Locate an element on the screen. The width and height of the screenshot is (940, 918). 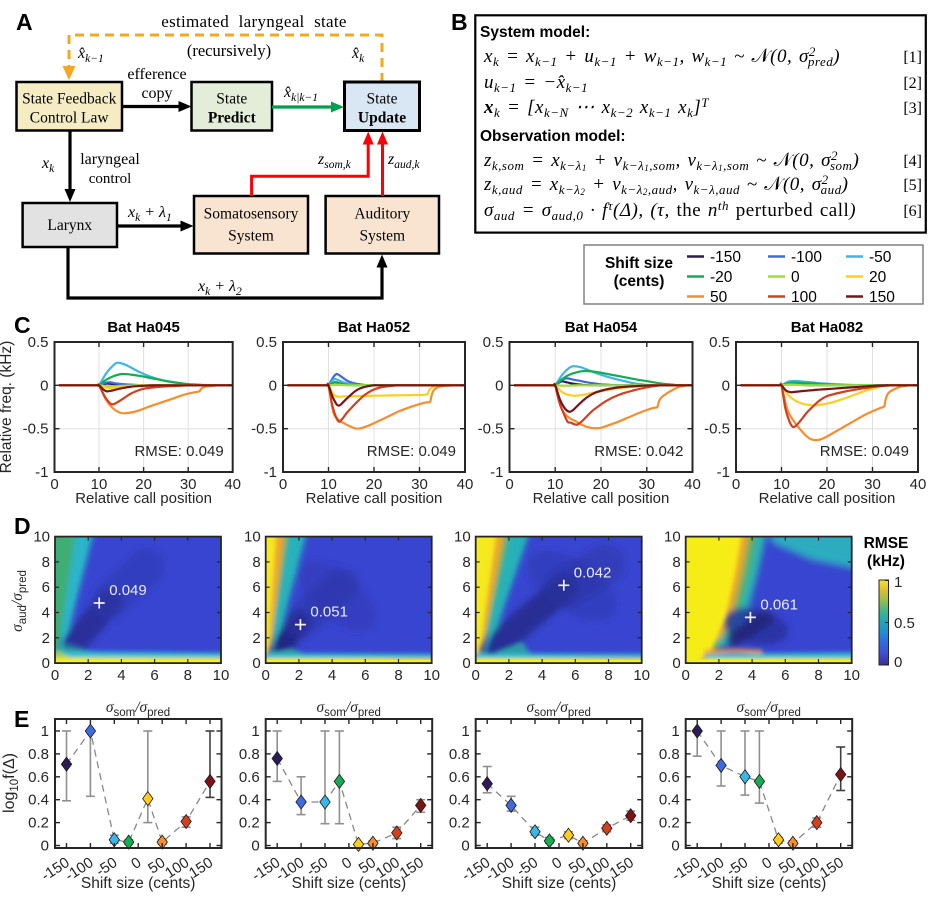
svg-text: Relative freq. (kHz) is located at coordinates (7, 407).